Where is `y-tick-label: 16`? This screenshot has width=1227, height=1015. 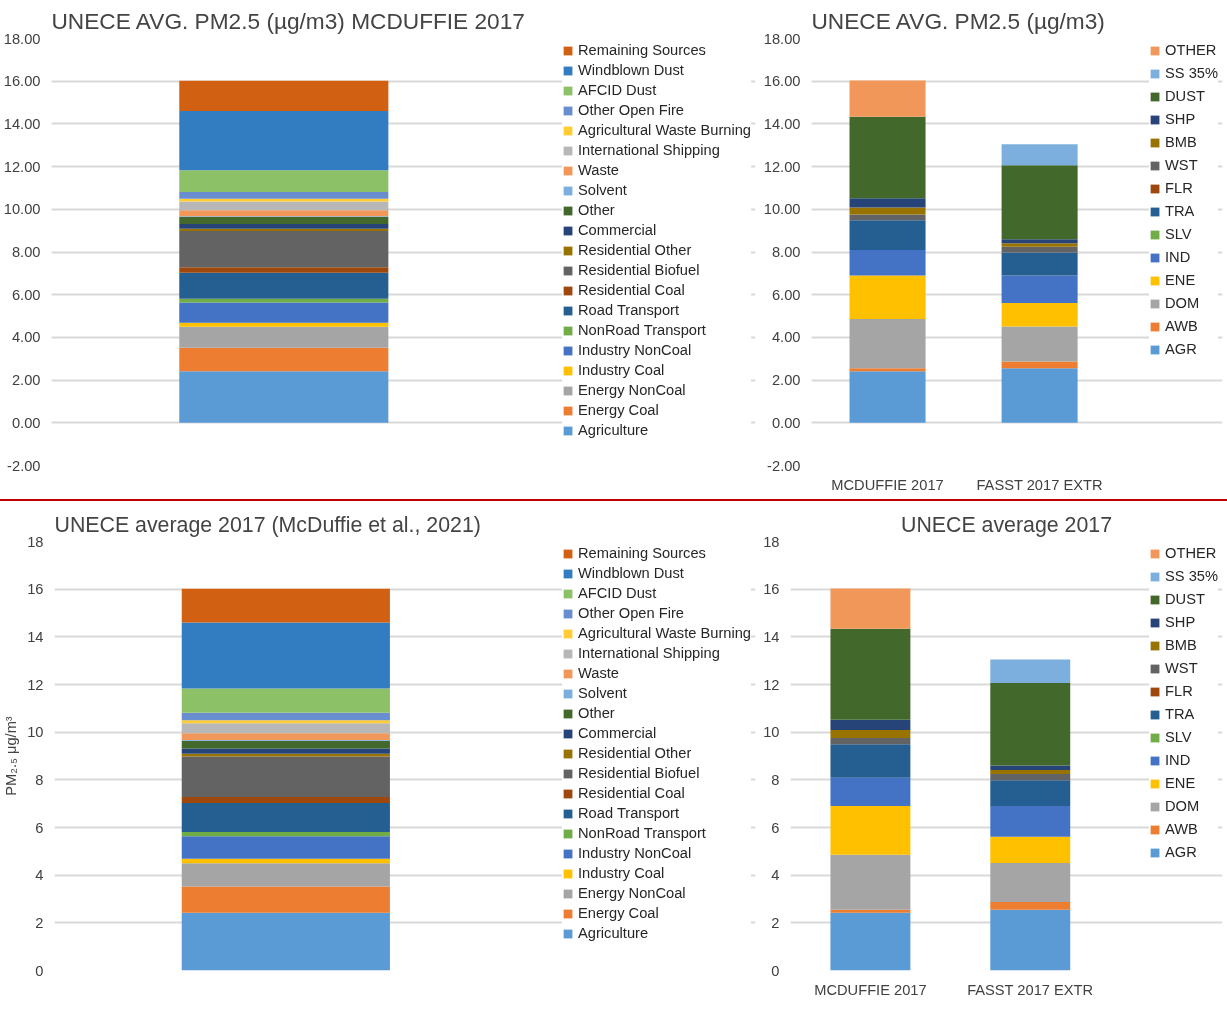
y-tick-label: 16 is located at coordinates (35, 589).